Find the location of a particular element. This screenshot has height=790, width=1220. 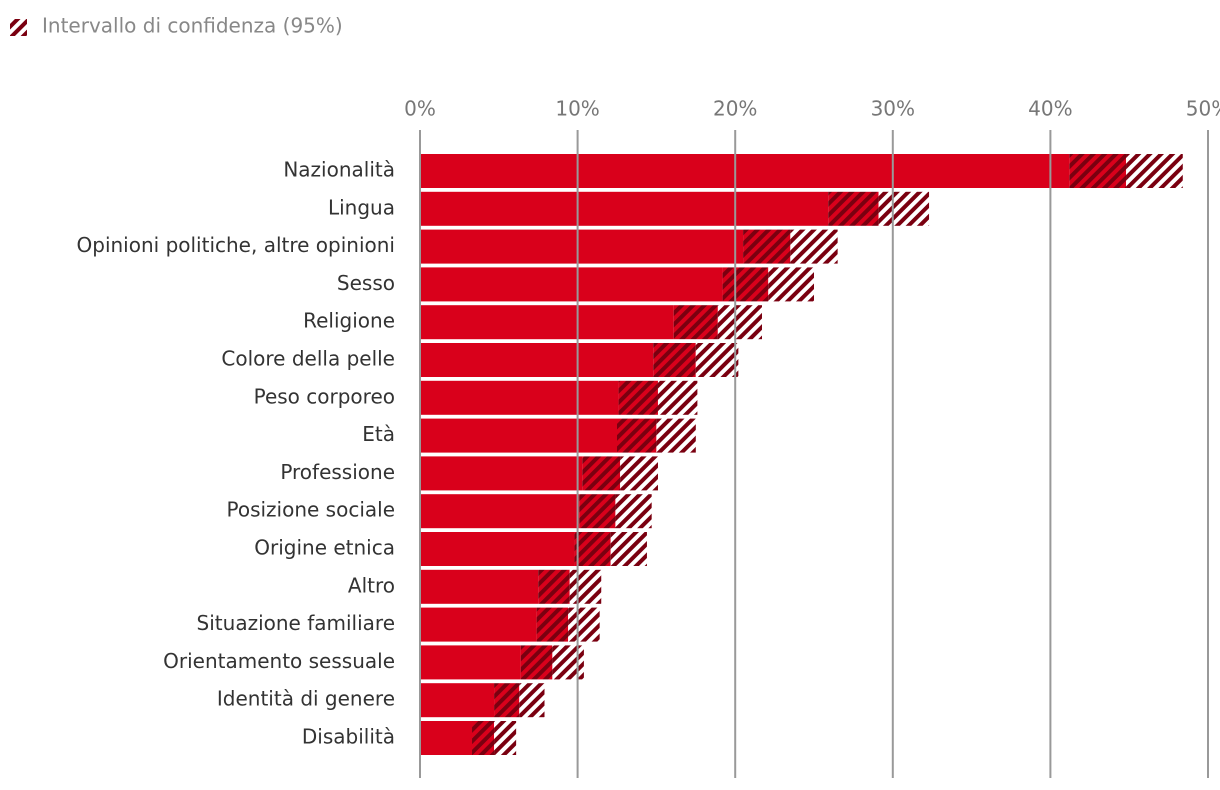

category-label: Nazionalità is located at coordinates (339, 170).